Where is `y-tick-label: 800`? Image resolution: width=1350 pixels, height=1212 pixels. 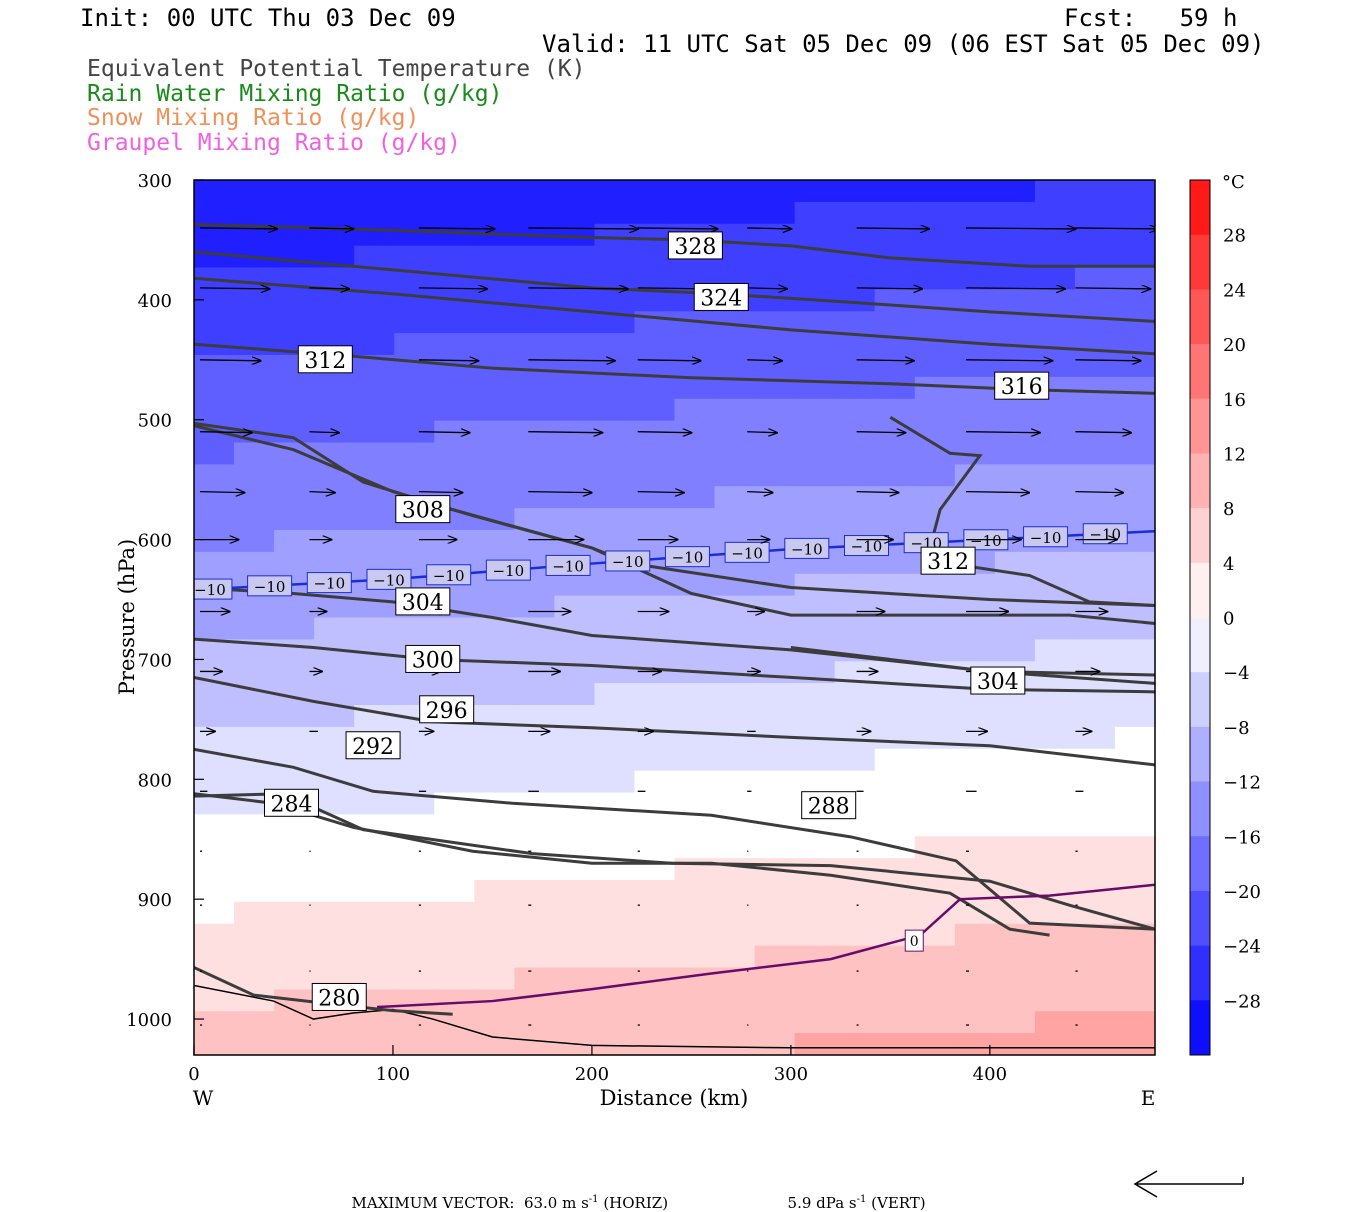 y-tick-label: 800 is located at coordinates (155, 780).